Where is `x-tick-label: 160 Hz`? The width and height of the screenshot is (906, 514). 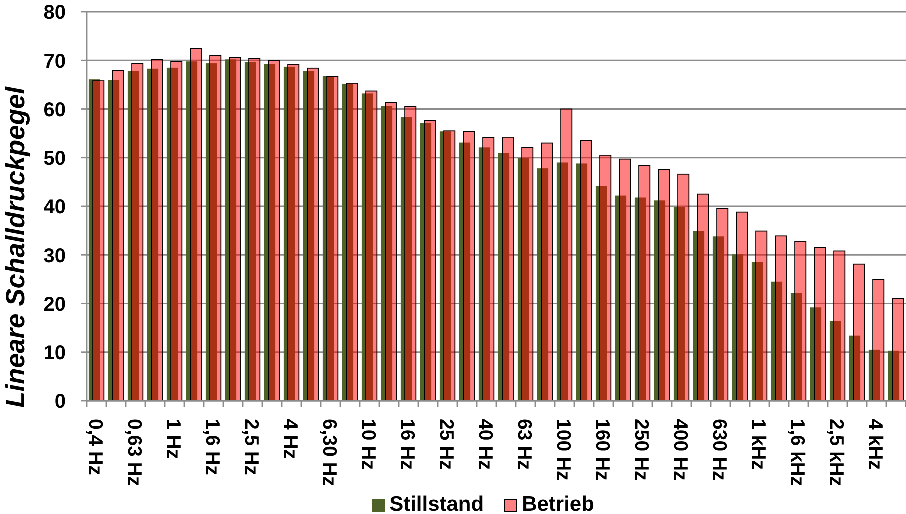 x-tick-label: 160 Hz is located at coordinates (603, 450).